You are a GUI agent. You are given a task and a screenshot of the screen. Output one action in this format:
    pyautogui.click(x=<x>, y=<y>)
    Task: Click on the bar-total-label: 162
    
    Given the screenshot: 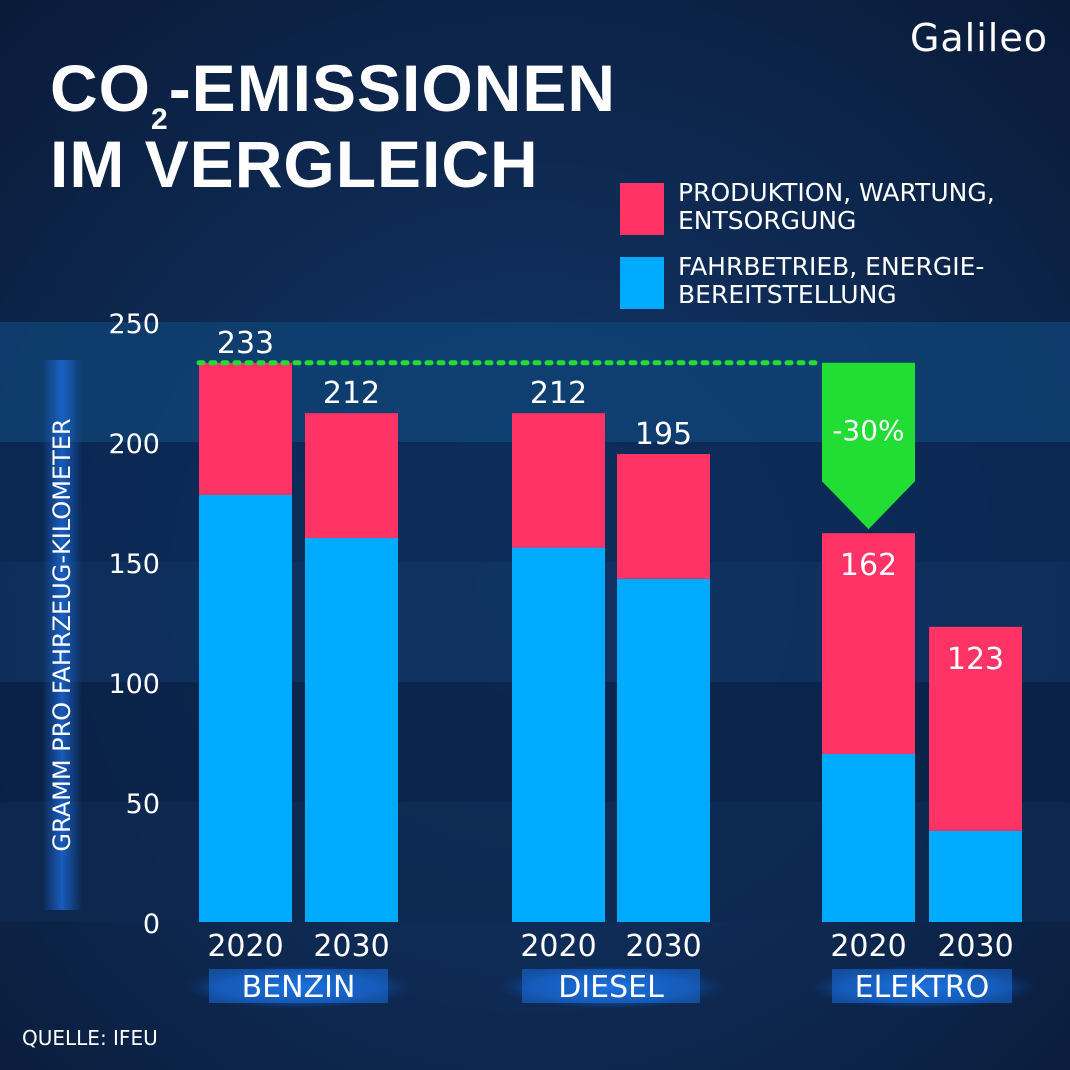 What is the action you would take?
    pyautogui.click(x=868, y=565)
    